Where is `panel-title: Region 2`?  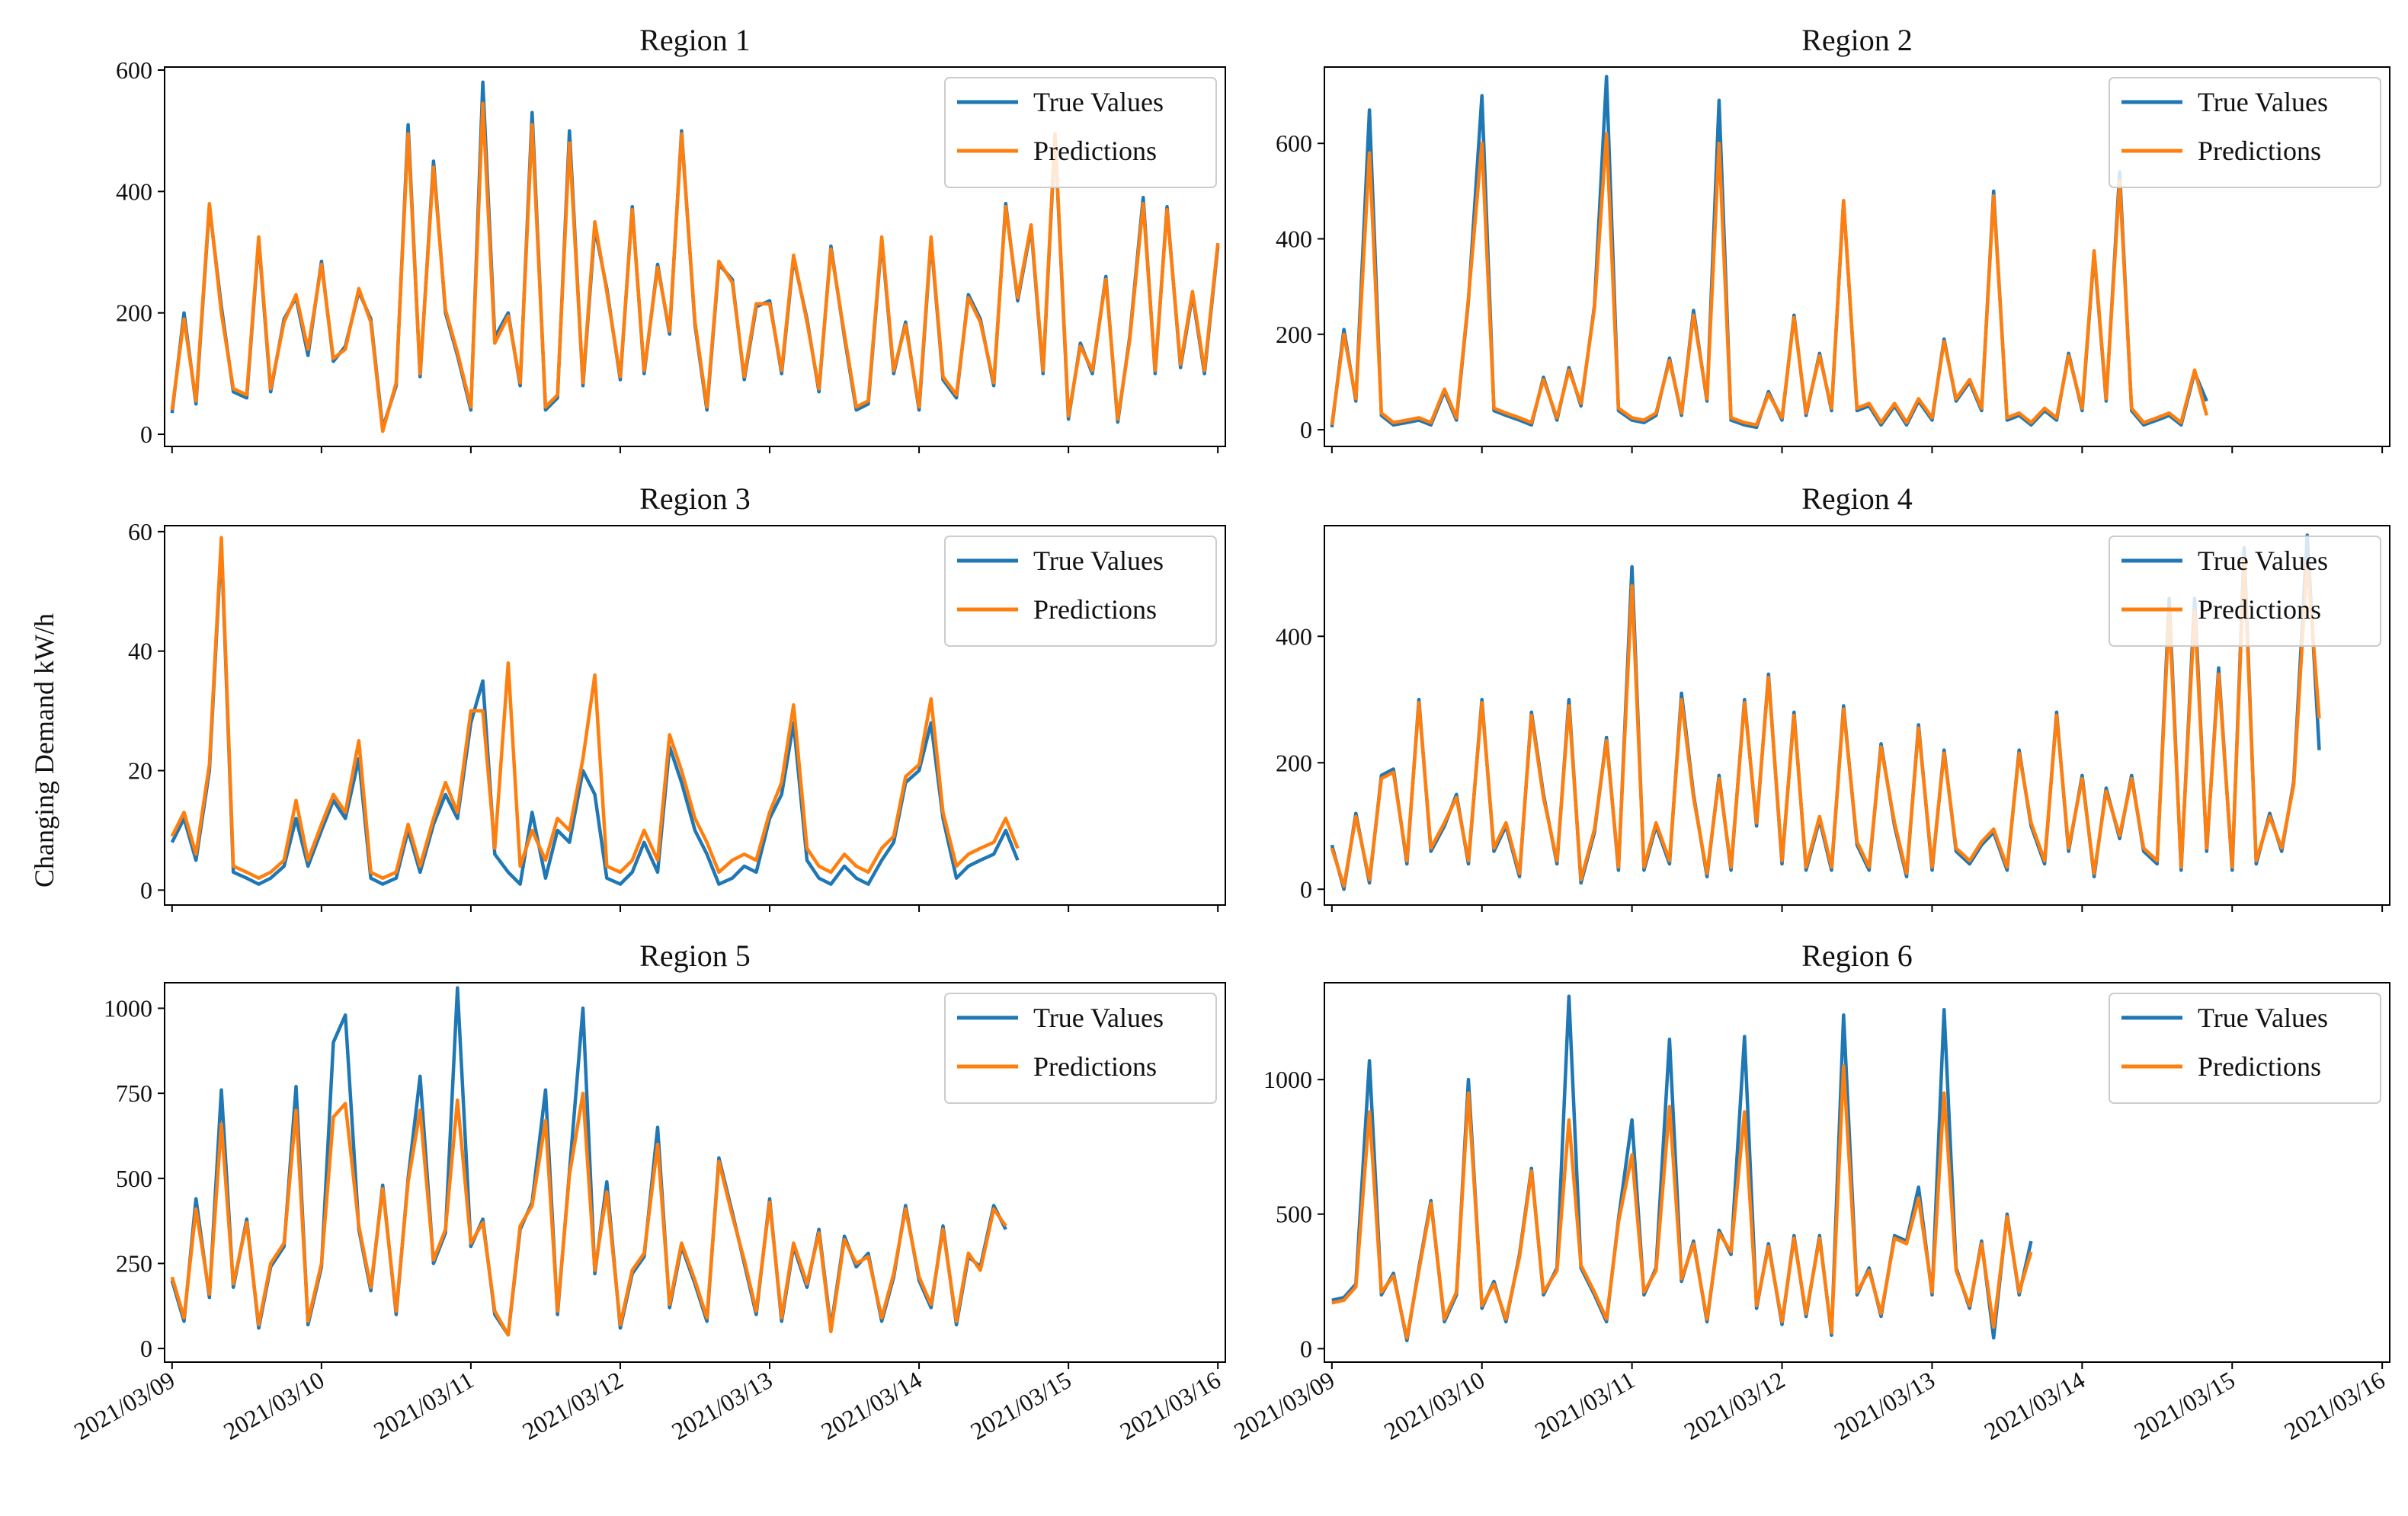
panel-title: Region 2 is located at coordinates (1857, 40).